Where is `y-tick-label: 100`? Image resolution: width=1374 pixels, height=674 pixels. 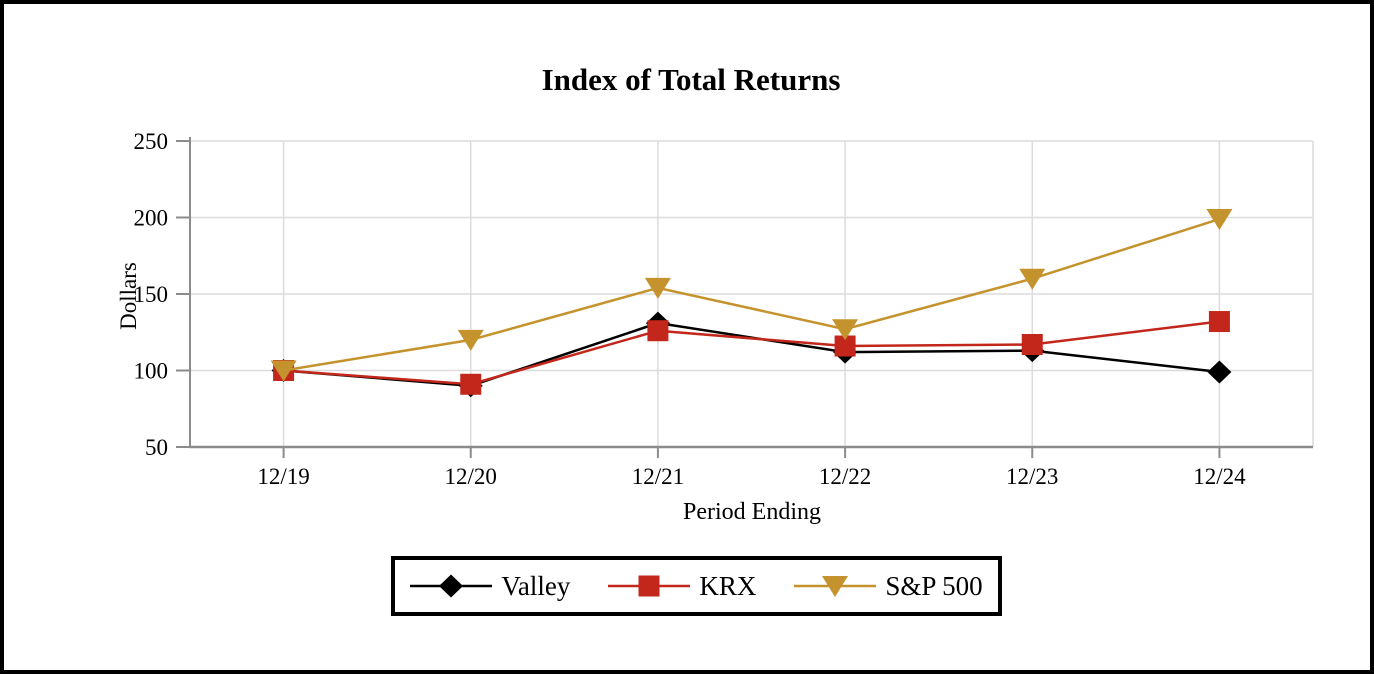
y-tick-label: 100 is located at coordinates (151, 371).